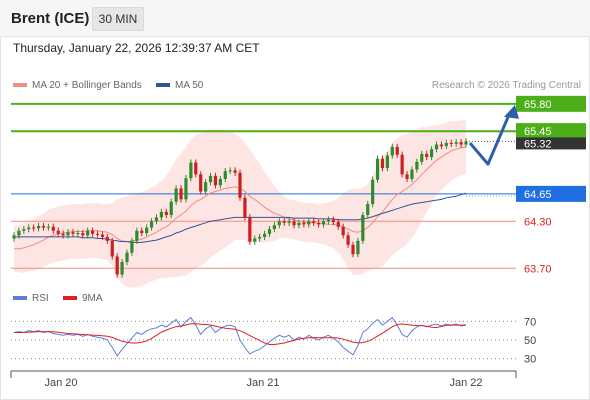  I want to click on legend-ma50-label: MA 50, so click(189, 85).